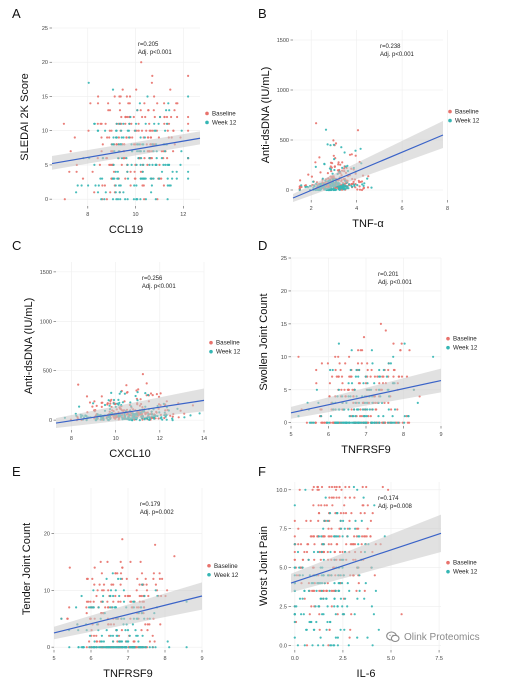  Describe the element at coordinates (283, 569) in the screenshot. I see `y-tick-label: 5.0` at that location.